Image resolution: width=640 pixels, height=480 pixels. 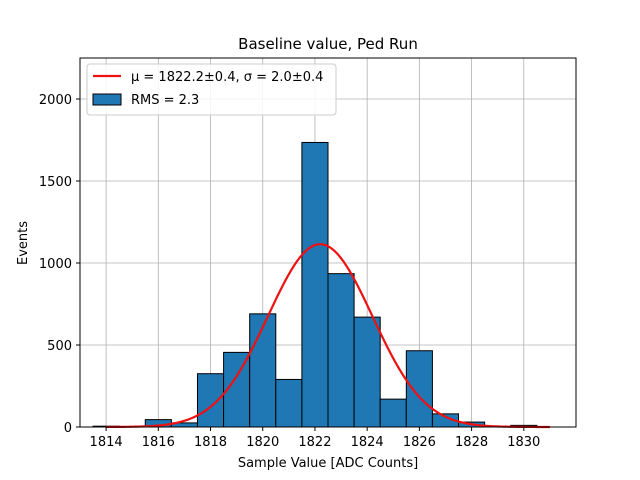 I want to click on x-tick-label: 1830, so click(x=523, y=442).